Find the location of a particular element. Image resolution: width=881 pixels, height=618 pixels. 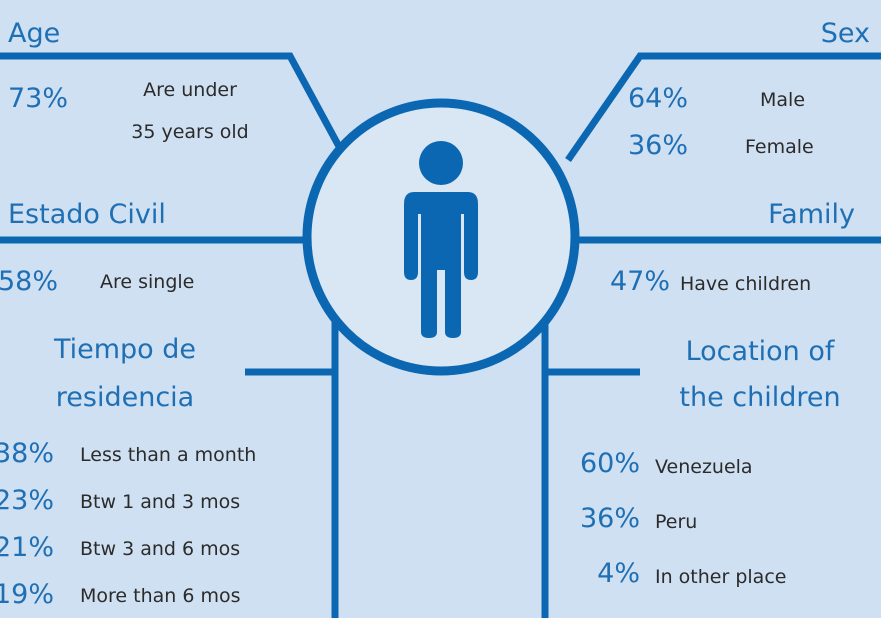

description: Are under is located at coordinates (190, 90).